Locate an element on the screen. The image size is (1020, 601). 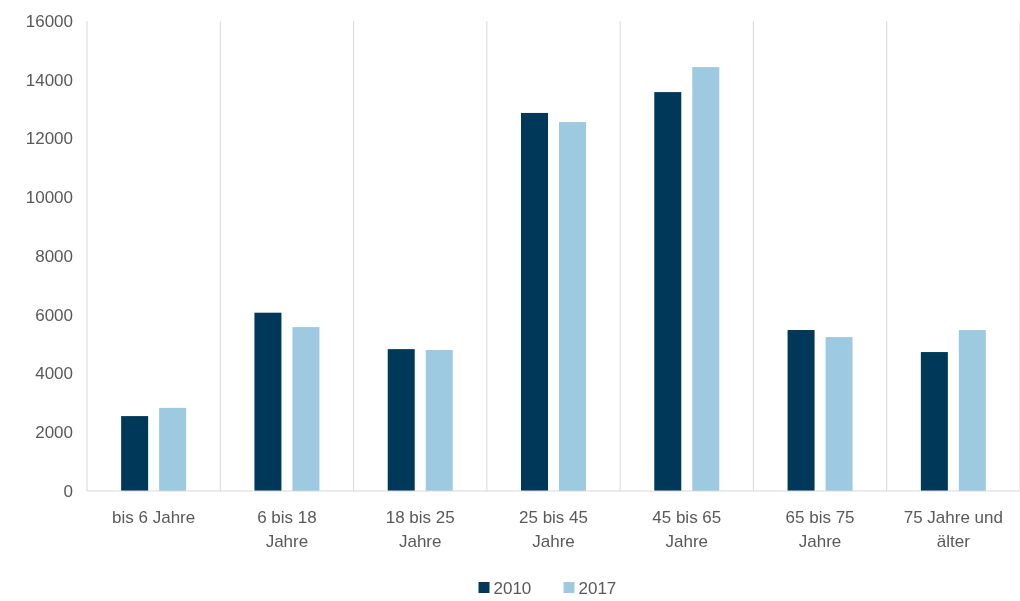
legend-label: 2010 is located at coordinates (512, 588).